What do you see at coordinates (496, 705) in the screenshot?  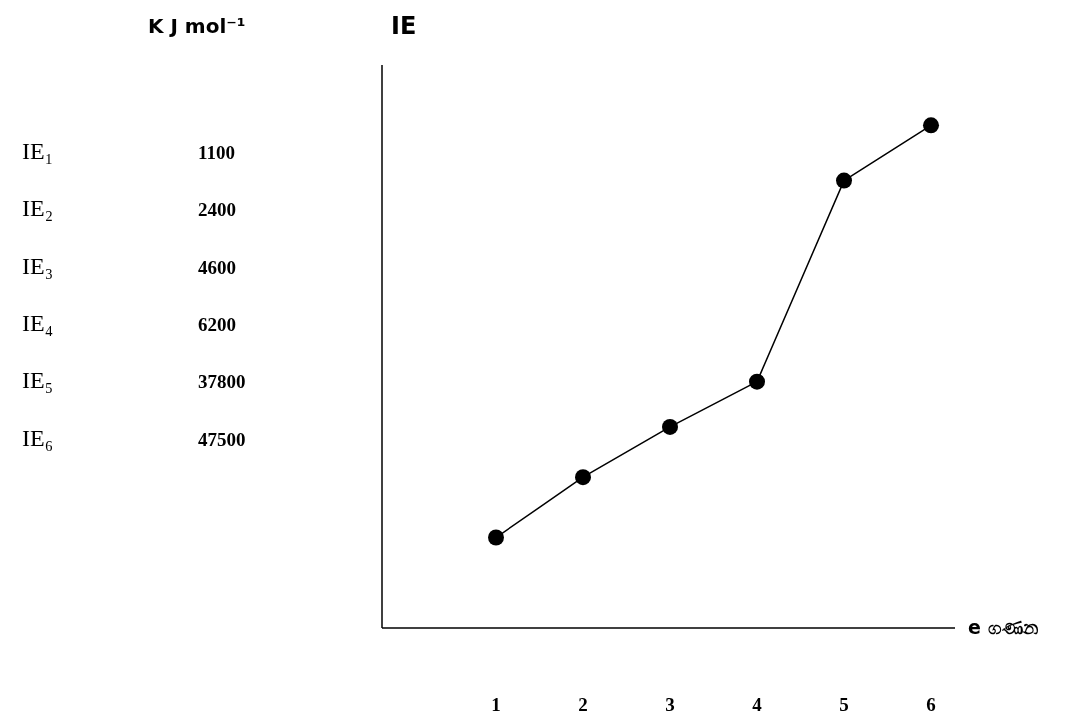 I see `x-tick-label: 1` at bounding box center [496, 705].